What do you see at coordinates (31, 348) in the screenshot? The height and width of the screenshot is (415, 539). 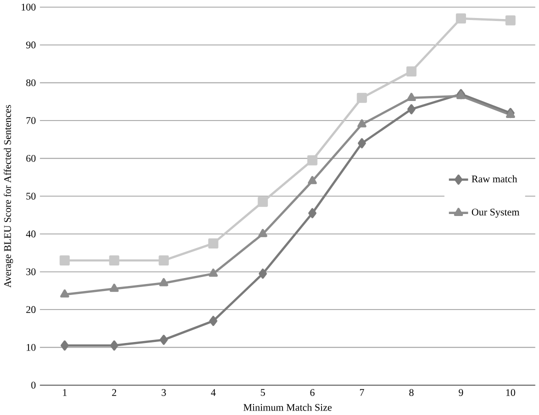 I see `y-tick-label: 10` at bounding box center [31, 348].